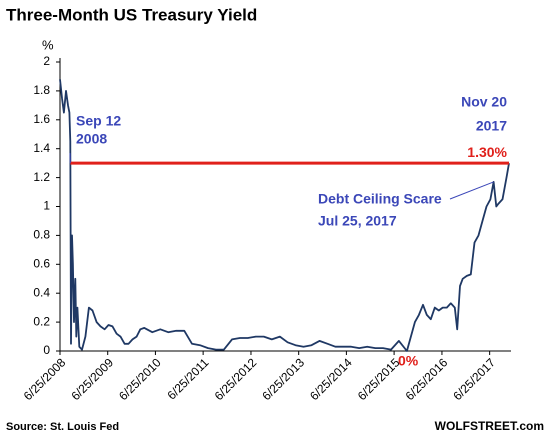  Describe the element at coordinates (491, 126) in the screenshot. I see `annotation: 2017` at that location.